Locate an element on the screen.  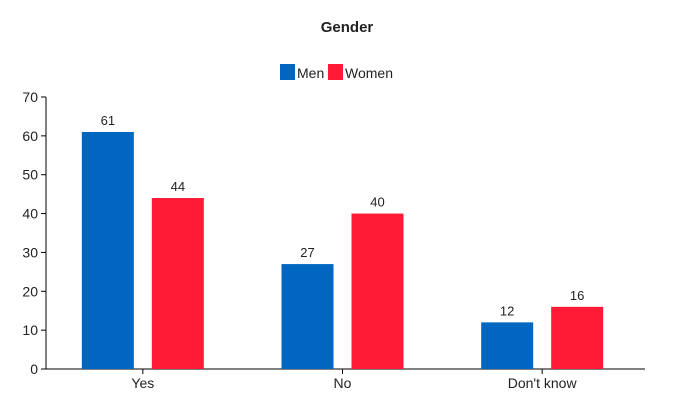
x-axis: Yes No Don't know is located at coordinates (345, 379).